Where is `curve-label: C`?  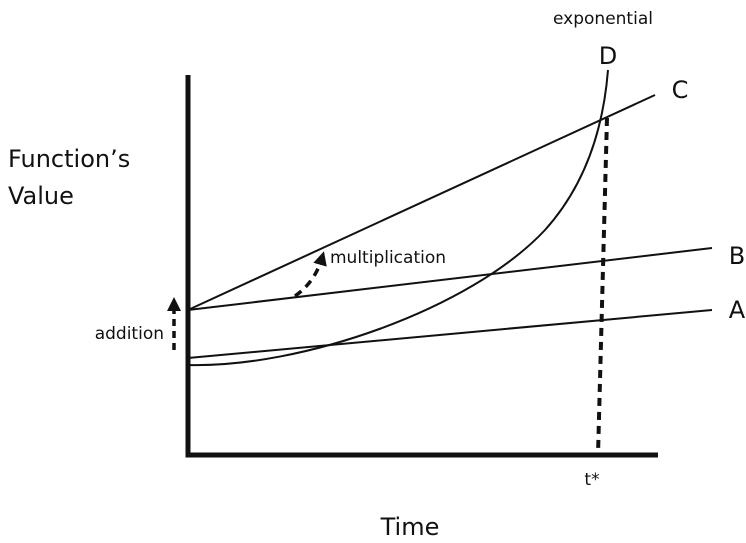
curve-label: C is located at coordinates (680, 90).